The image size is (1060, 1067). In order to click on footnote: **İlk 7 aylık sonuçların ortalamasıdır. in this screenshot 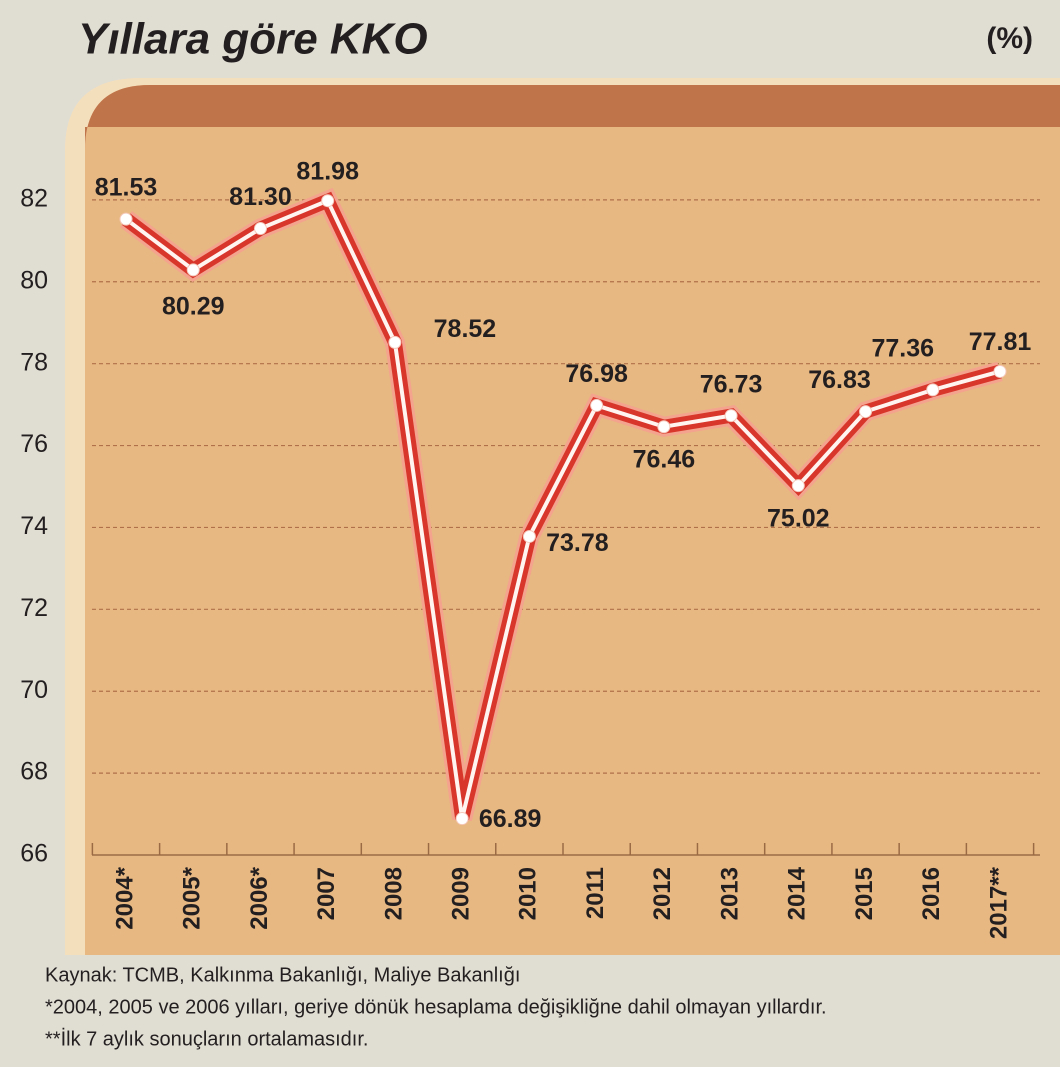, I will do `click(206, 1038)`.